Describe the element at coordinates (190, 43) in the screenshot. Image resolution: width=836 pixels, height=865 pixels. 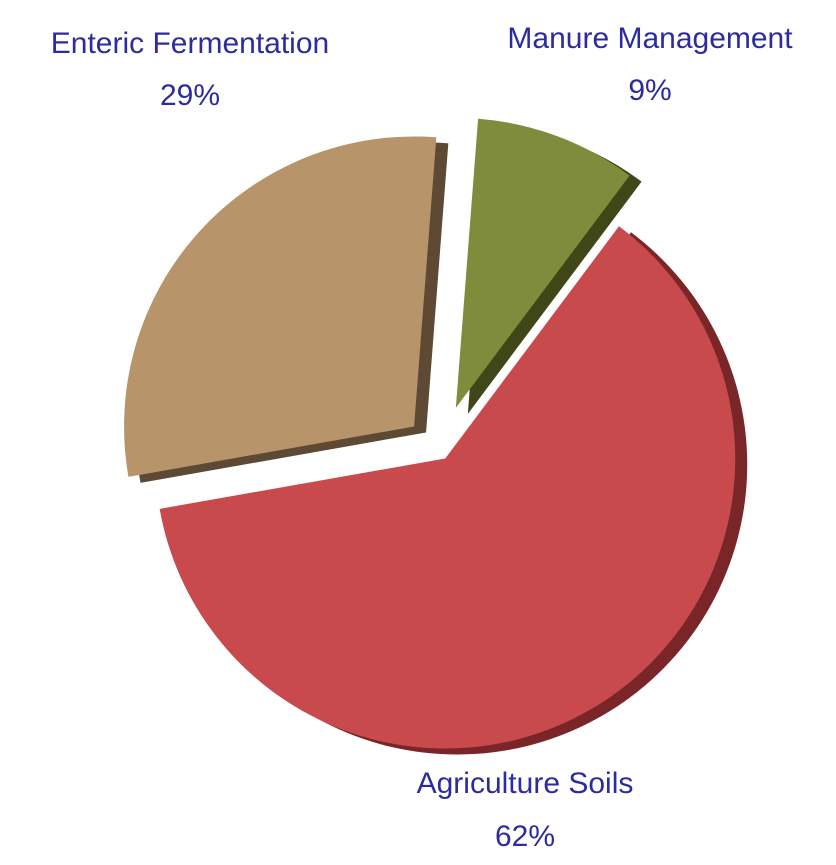
I see `slice-label: Enteric Fermentation` at that location.